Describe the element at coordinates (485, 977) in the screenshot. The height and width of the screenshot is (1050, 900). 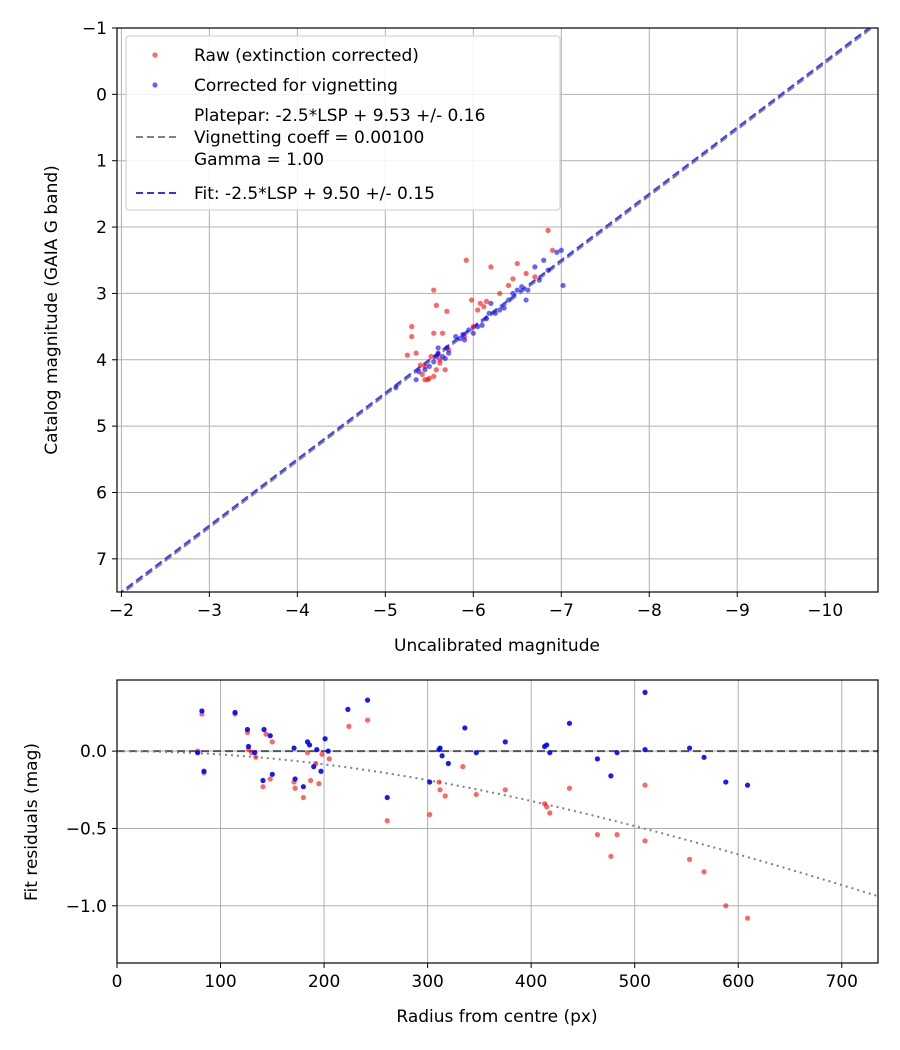
I see `bottom-x-ticks: 0 100 200 300 400 500 600 700` at that location.